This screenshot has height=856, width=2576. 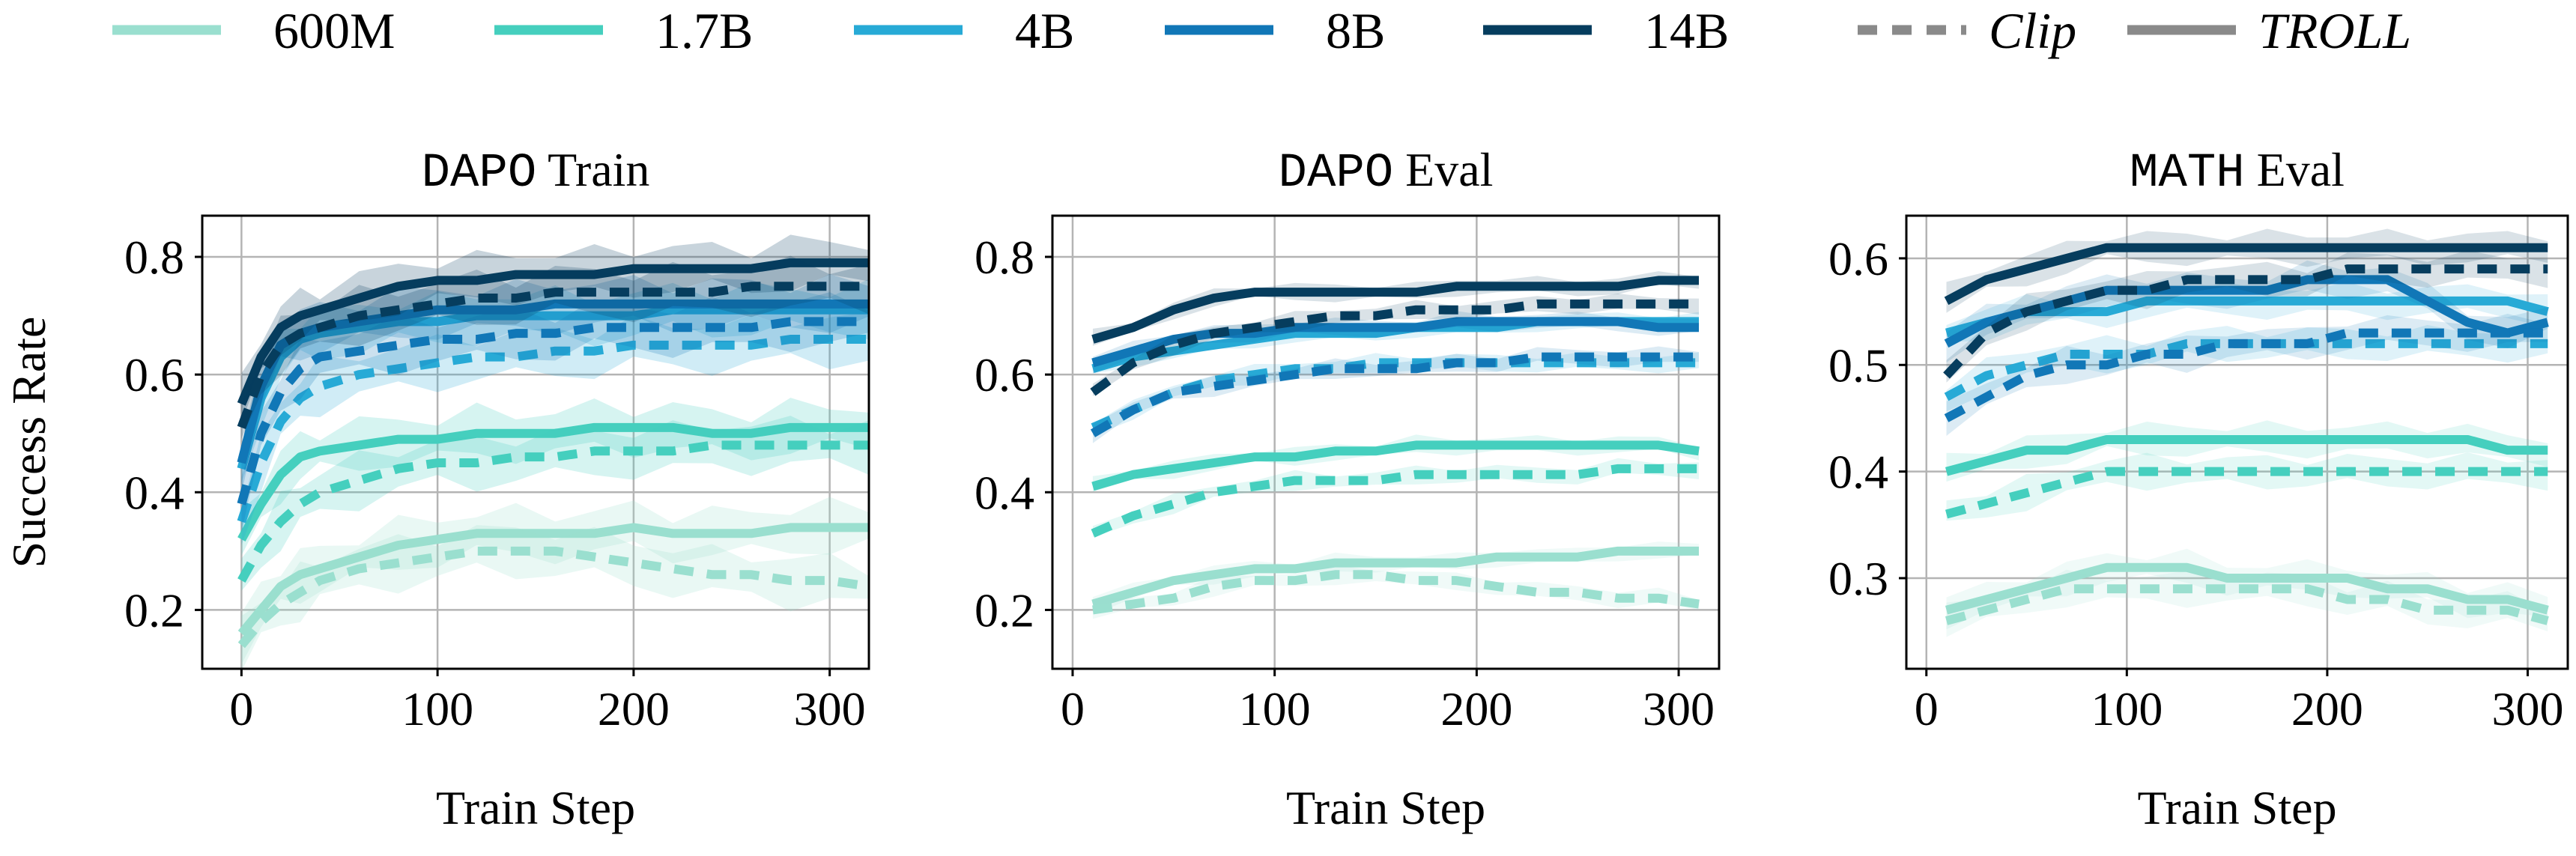 What do you see at coordinates (536, 172) in the screenshot?
I see `panel-title: DAPO Train` at bounding box center [536, 172].